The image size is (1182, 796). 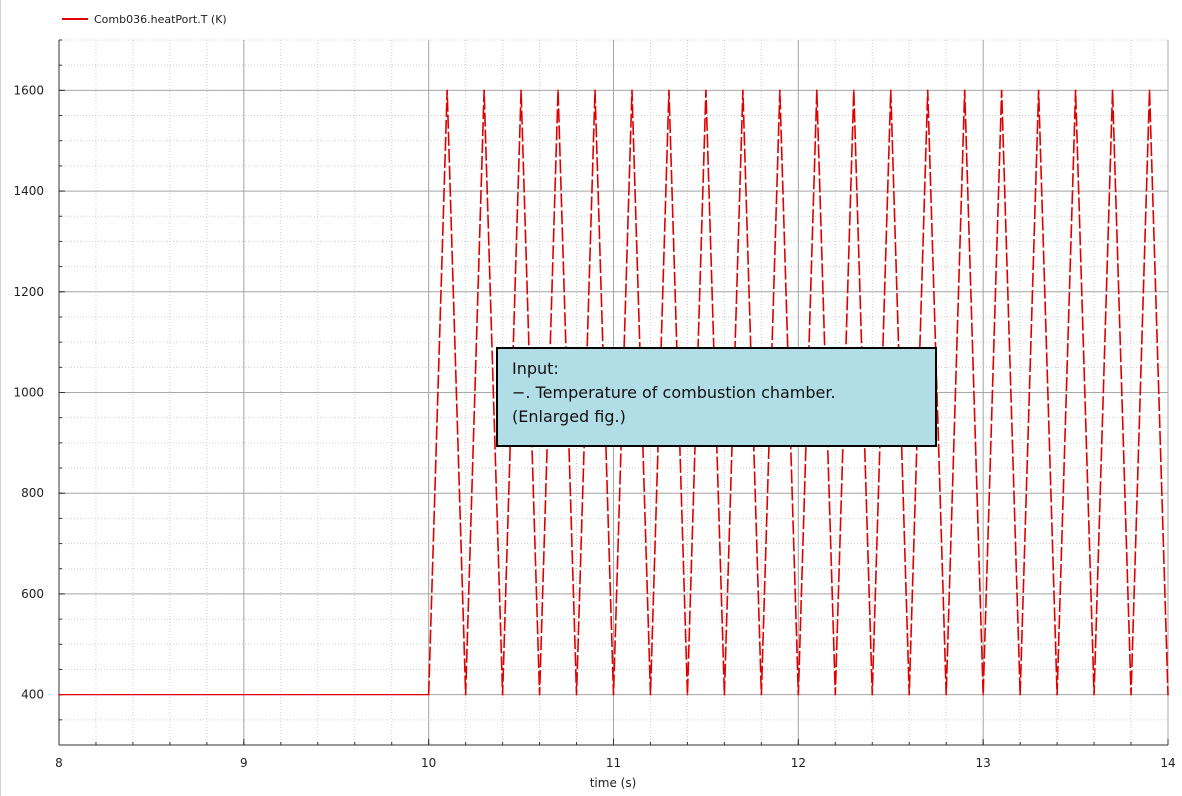 What do you see at coordinates (32, 695) in the screenshot?
I see `y-tick-label: 400` at bounding box center [32, 695].